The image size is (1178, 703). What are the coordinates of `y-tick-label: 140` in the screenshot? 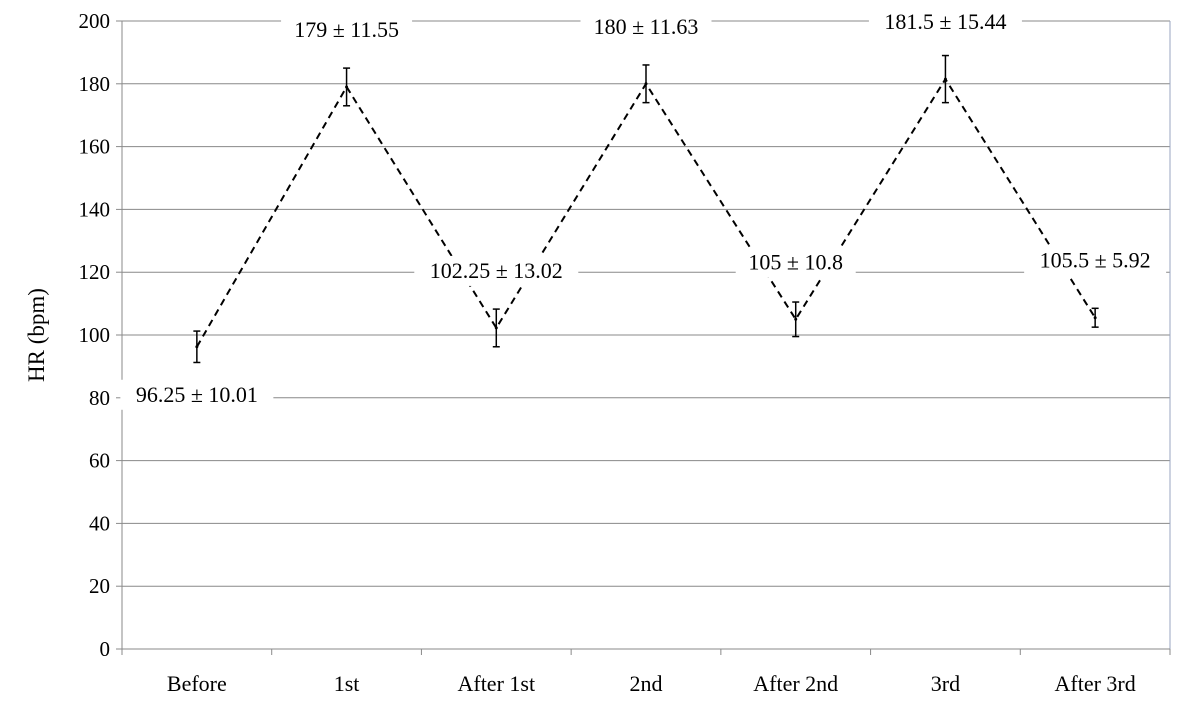 It's located at (95, 209).